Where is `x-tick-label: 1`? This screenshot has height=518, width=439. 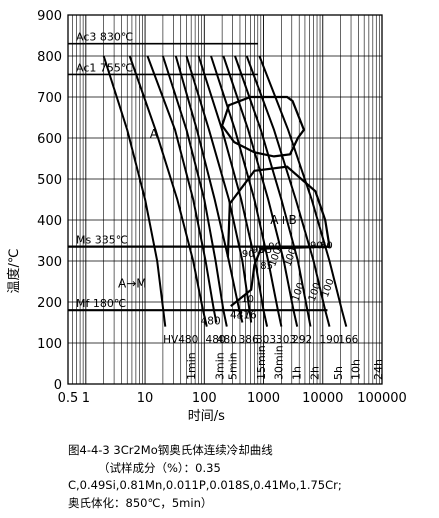
x-tick-label: 1 is located at coordinates (86, 398).